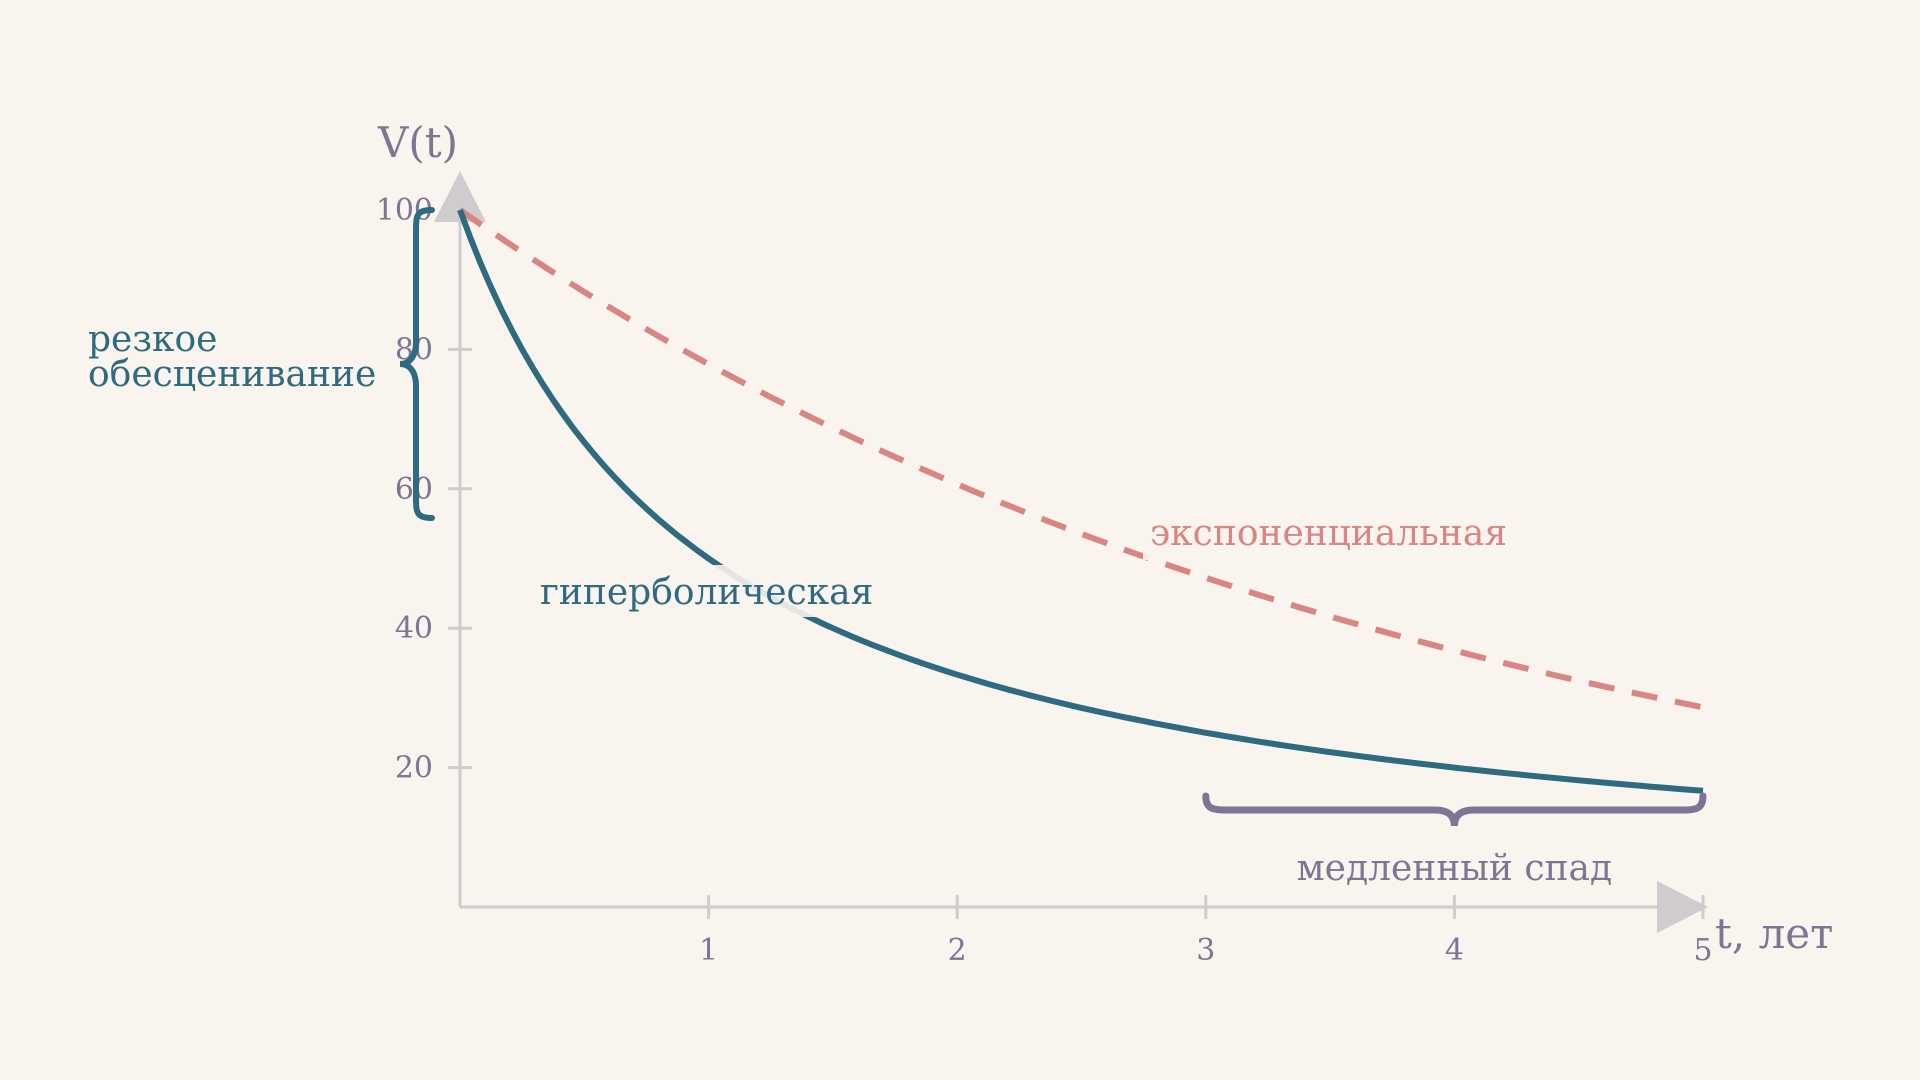 This screenshot has width=1920, height=1080. Describe the element at coordinates (1205, 950) in the screenshot. I see `x-tick-label: 3` at that location.